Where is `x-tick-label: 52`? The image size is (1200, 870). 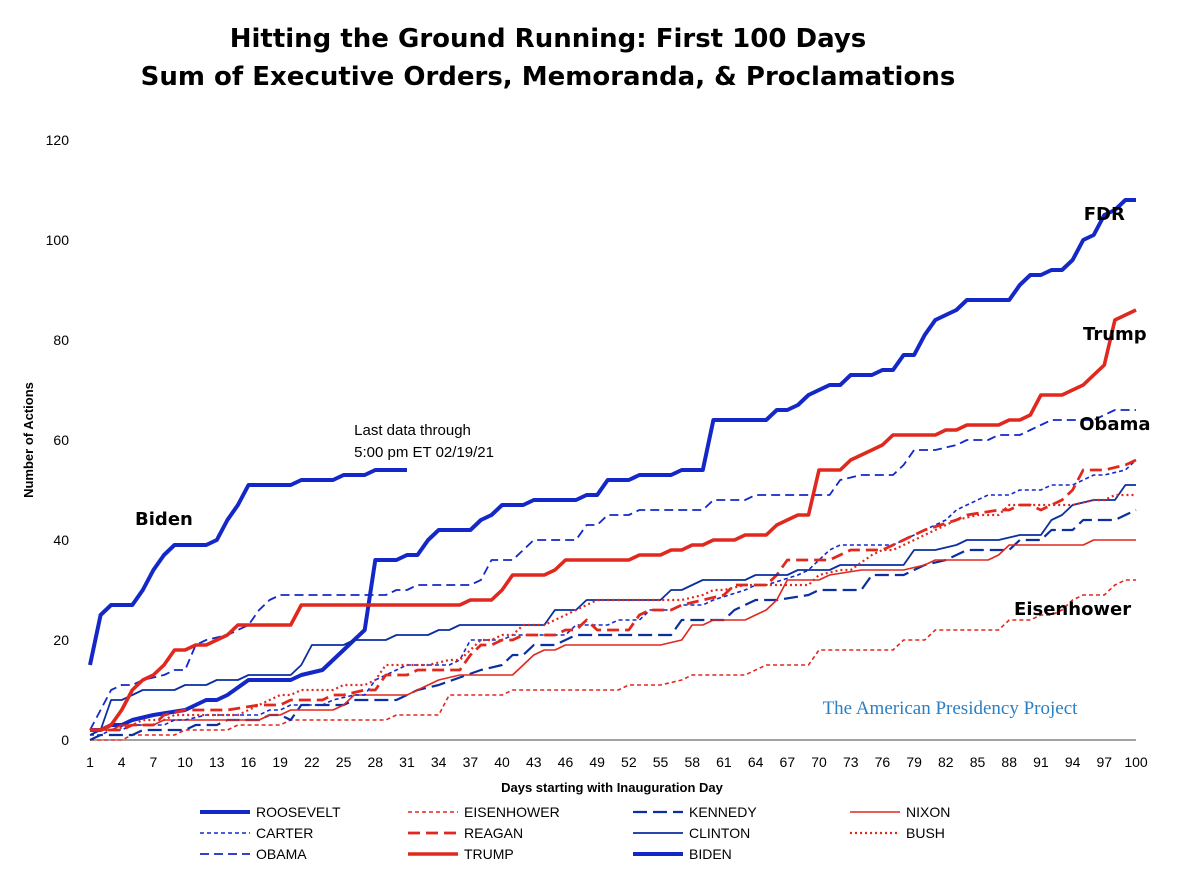
x-tick-label: 52 is located at coordinates (629, 762).